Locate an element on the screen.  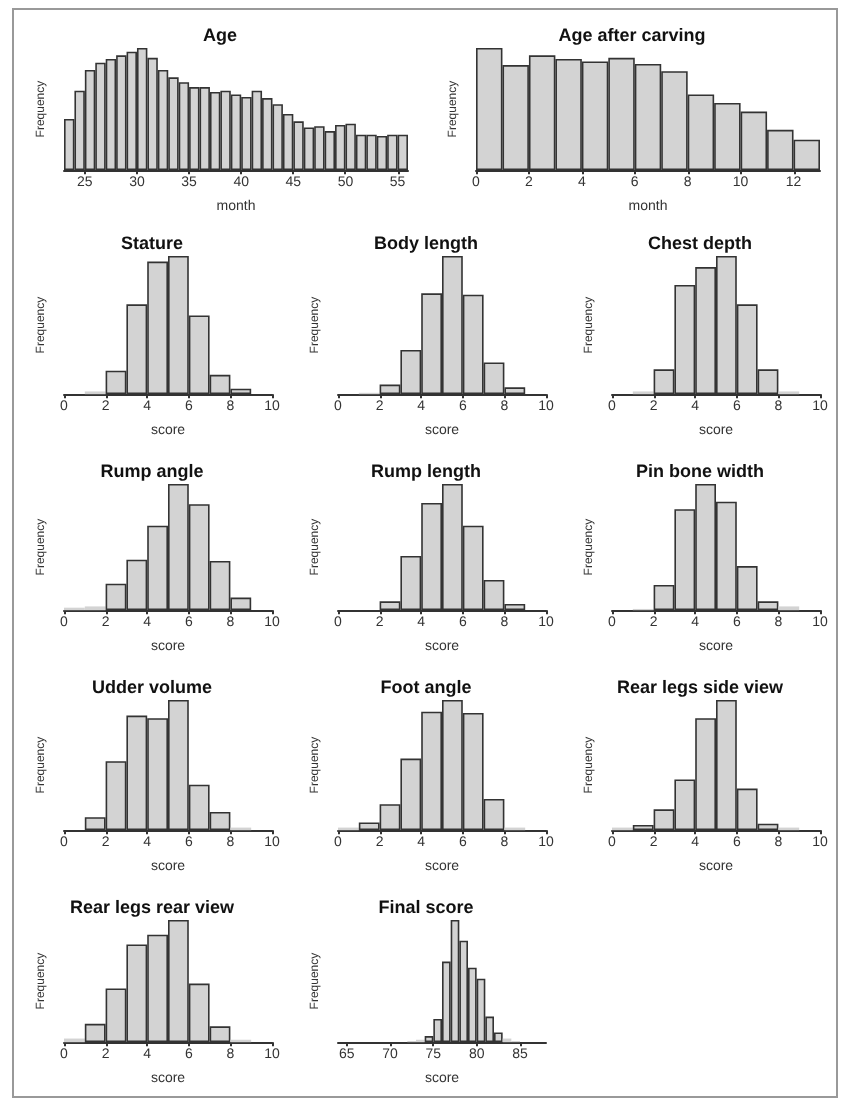
chart-title: Rear legs rear view is located at coordinates (153, 907).